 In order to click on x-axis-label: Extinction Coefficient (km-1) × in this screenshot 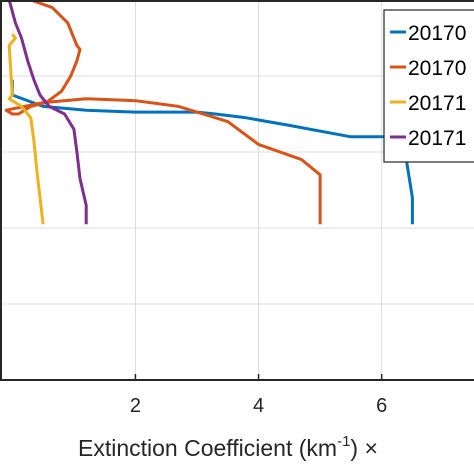, I will do `click(228, 447)`.